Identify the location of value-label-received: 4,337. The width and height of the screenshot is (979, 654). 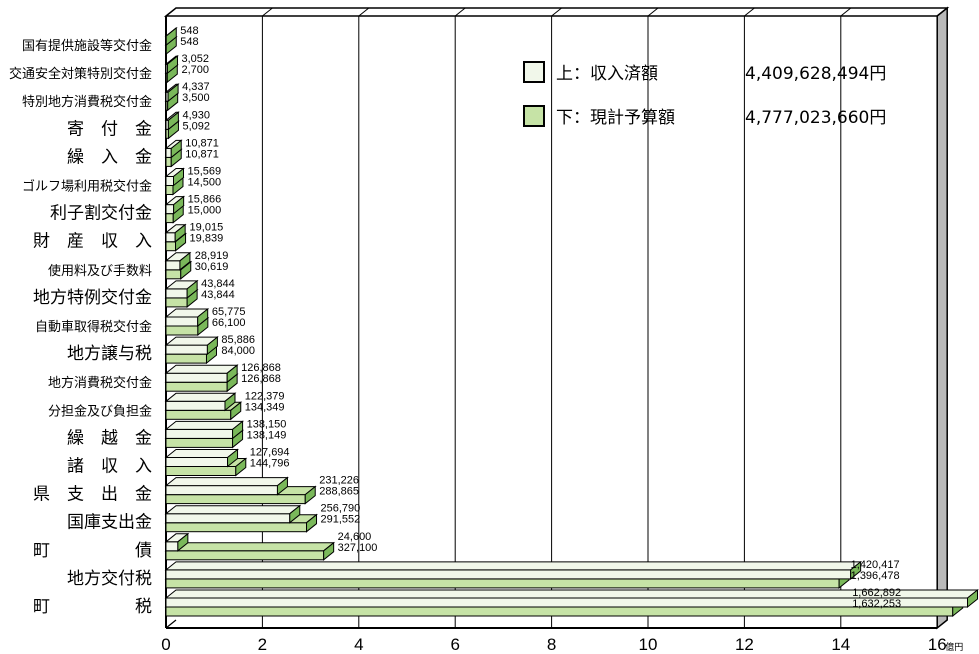
(196, 87).